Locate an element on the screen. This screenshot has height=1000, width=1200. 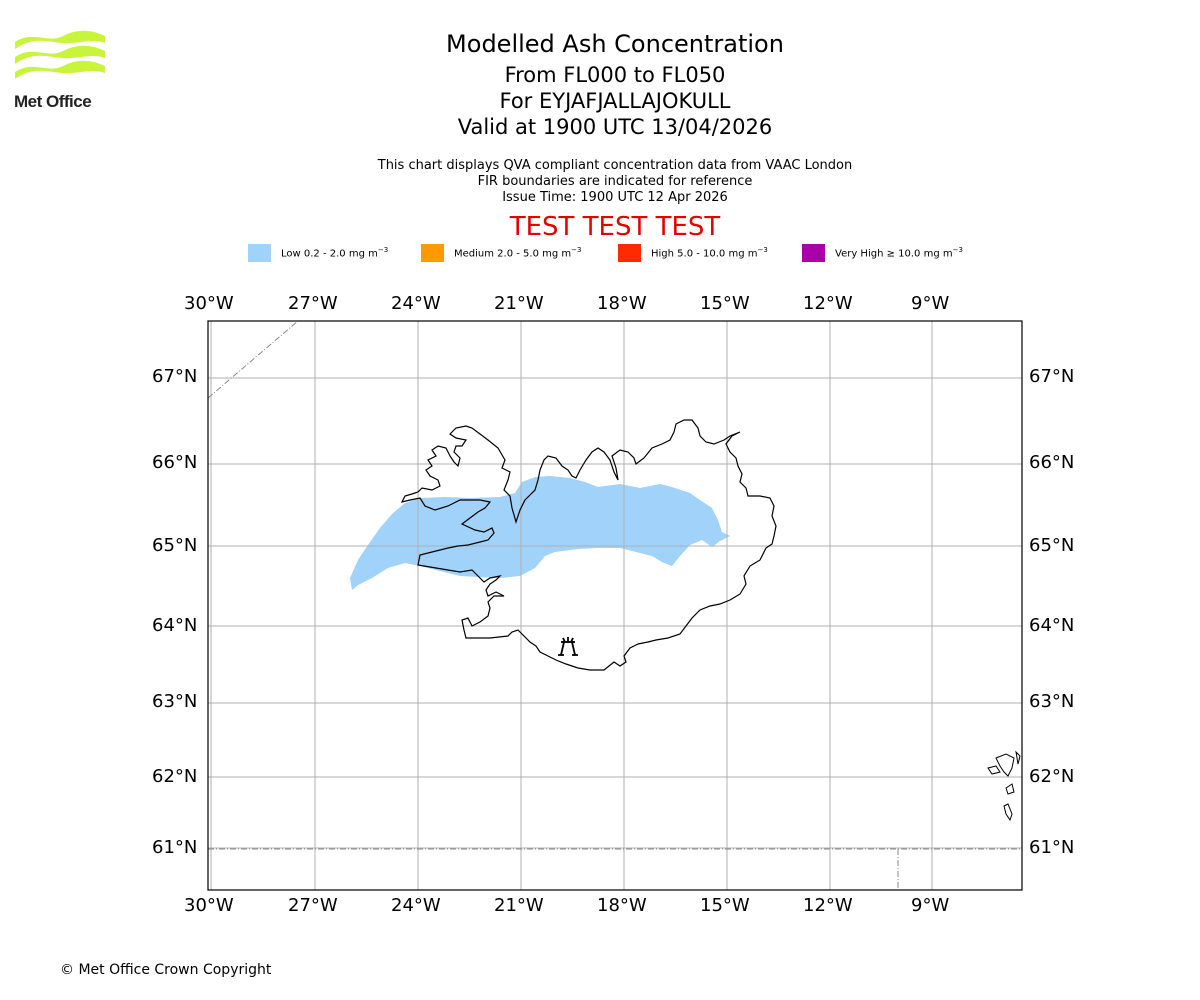
lon-label-bottom-12w: 12°W is located at coordinates (828, 905).